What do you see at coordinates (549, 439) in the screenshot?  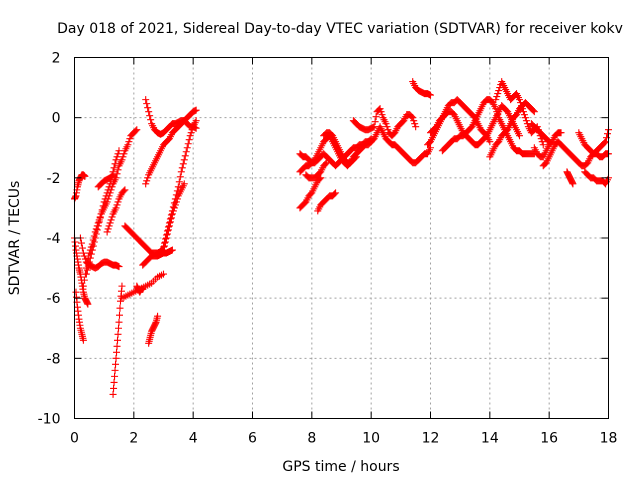 I see `x-tick-label: 16` at bounding box center [549, 439].